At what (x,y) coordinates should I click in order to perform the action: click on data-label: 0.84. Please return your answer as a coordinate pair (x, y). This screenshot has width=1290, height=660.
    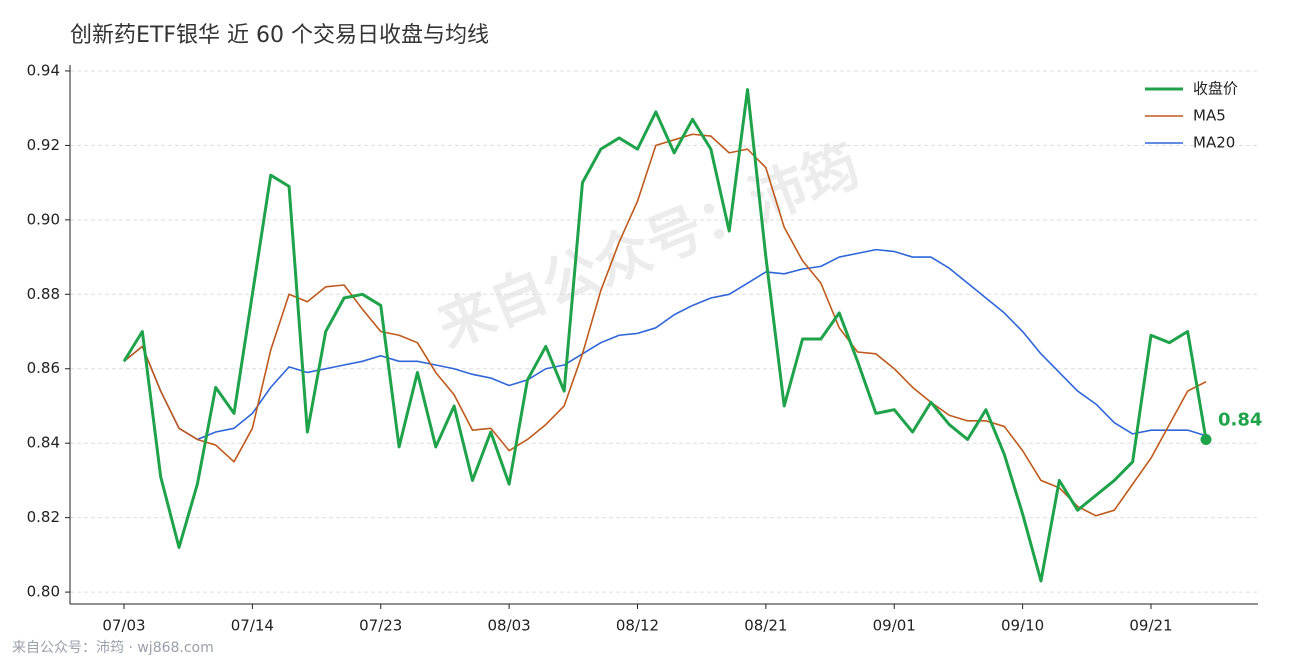
    Looking at the image, I should click on (1240, 419).